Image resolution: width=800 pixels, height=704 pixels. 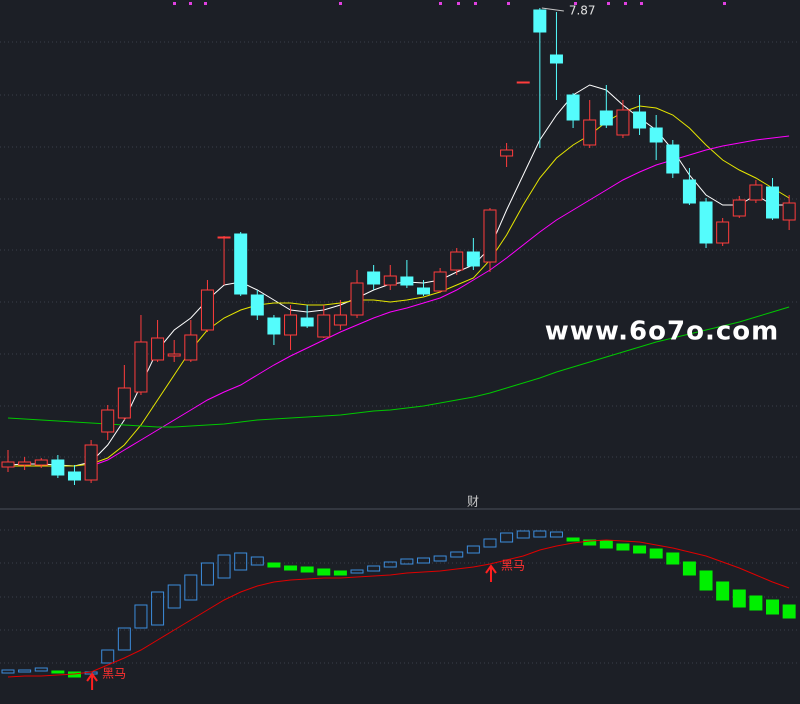 What do you see at coordinates (662, 332) in the screenshot?
I see `watermark: www.6o7o.com` at bounding box center [662, 332].